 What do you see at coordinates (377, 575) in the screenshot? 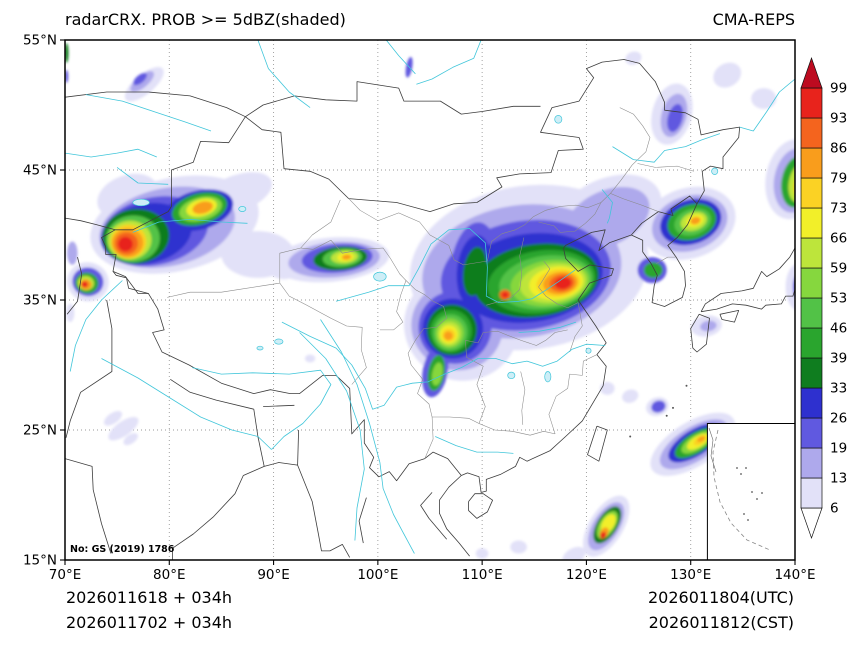
I see `x-tick-label: 100°E` at bounding box center [377, 575].